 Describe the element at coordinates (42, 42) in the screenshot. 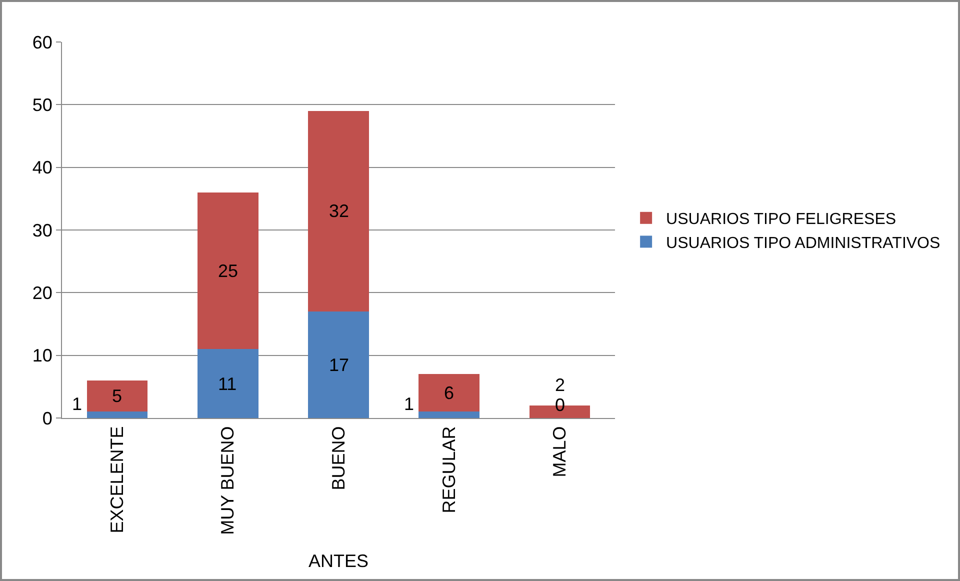

I see `y-tick-label: 60` at that location.